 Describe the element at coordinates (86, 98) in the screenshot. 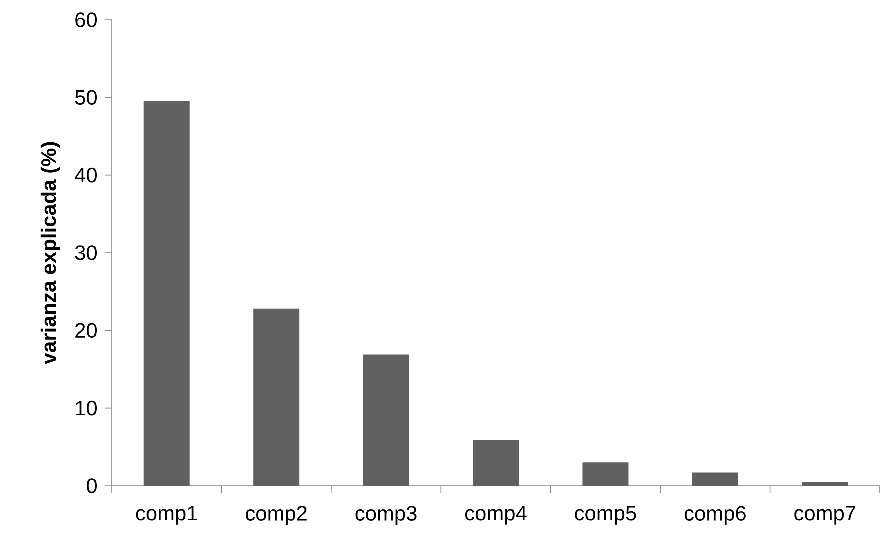

I see `y-tick-label: 50` at that location.